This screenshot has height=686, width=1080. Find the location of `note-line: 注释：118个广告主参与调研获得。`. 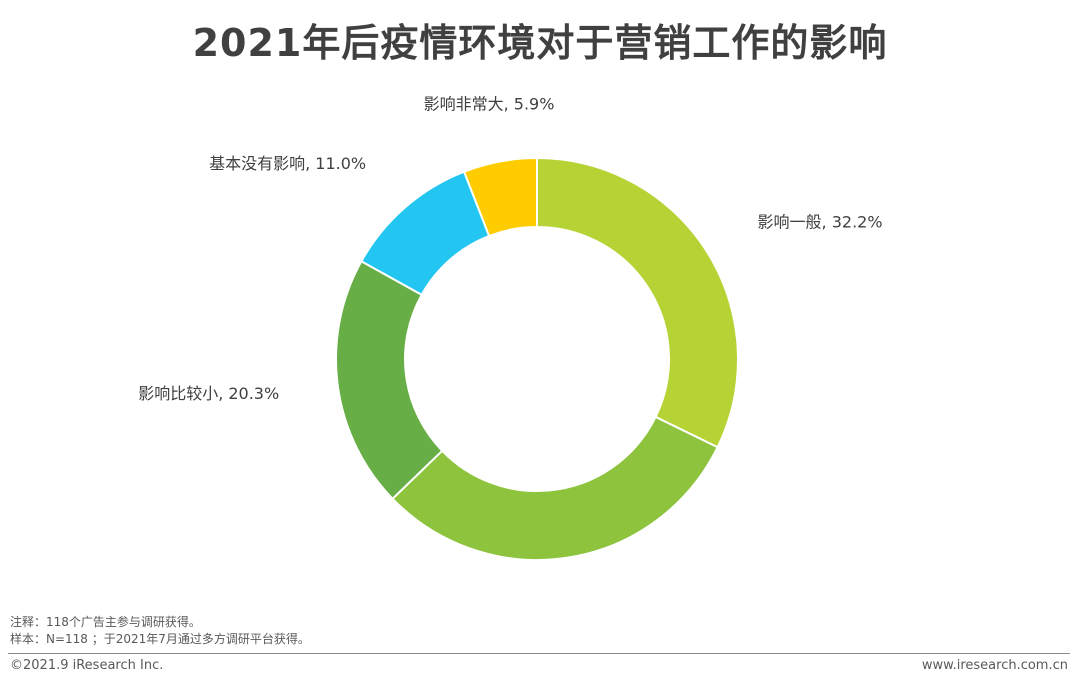

note-line: 注释：118个广告主参与调研获得。 is located at coordinates (105, 622).